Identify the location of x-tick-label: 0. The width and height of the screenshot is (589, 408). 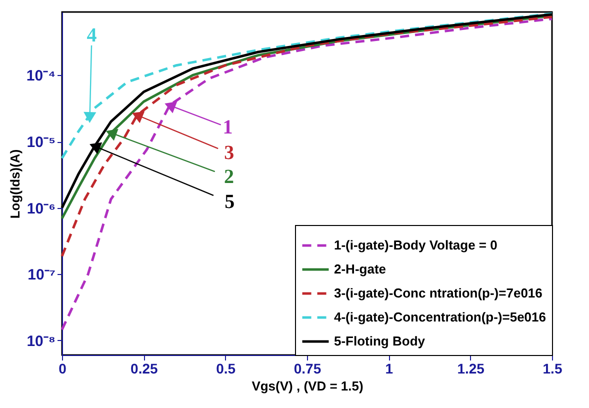
(62, 368).